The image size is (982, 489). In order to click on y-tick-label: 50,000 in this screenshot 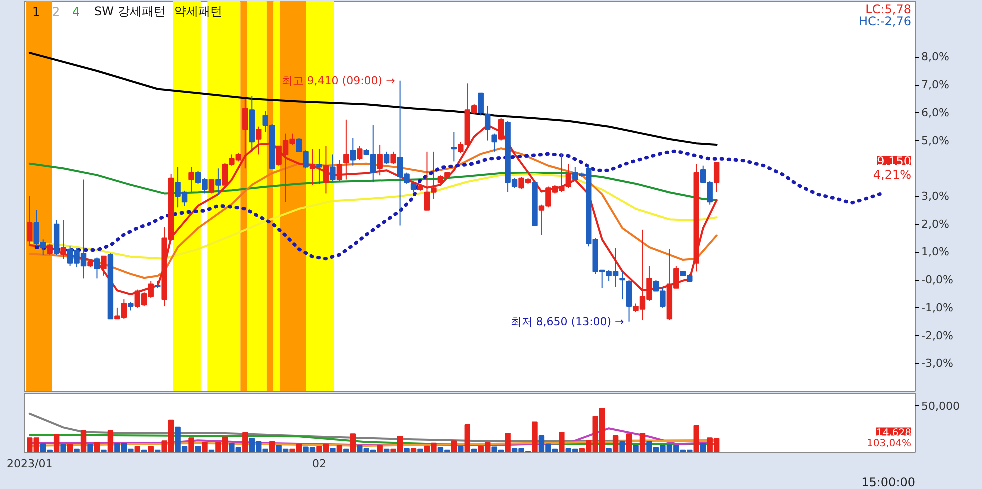, I will do `click(941, 407)`.